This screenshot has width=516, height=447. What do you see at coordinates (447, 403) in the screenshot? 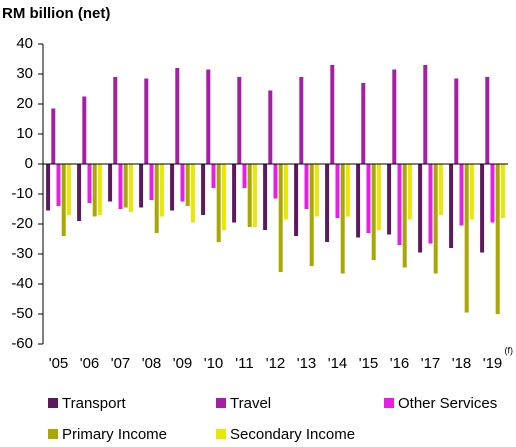
I see `legend-label: Other Services` at bounding box center [447, 403].